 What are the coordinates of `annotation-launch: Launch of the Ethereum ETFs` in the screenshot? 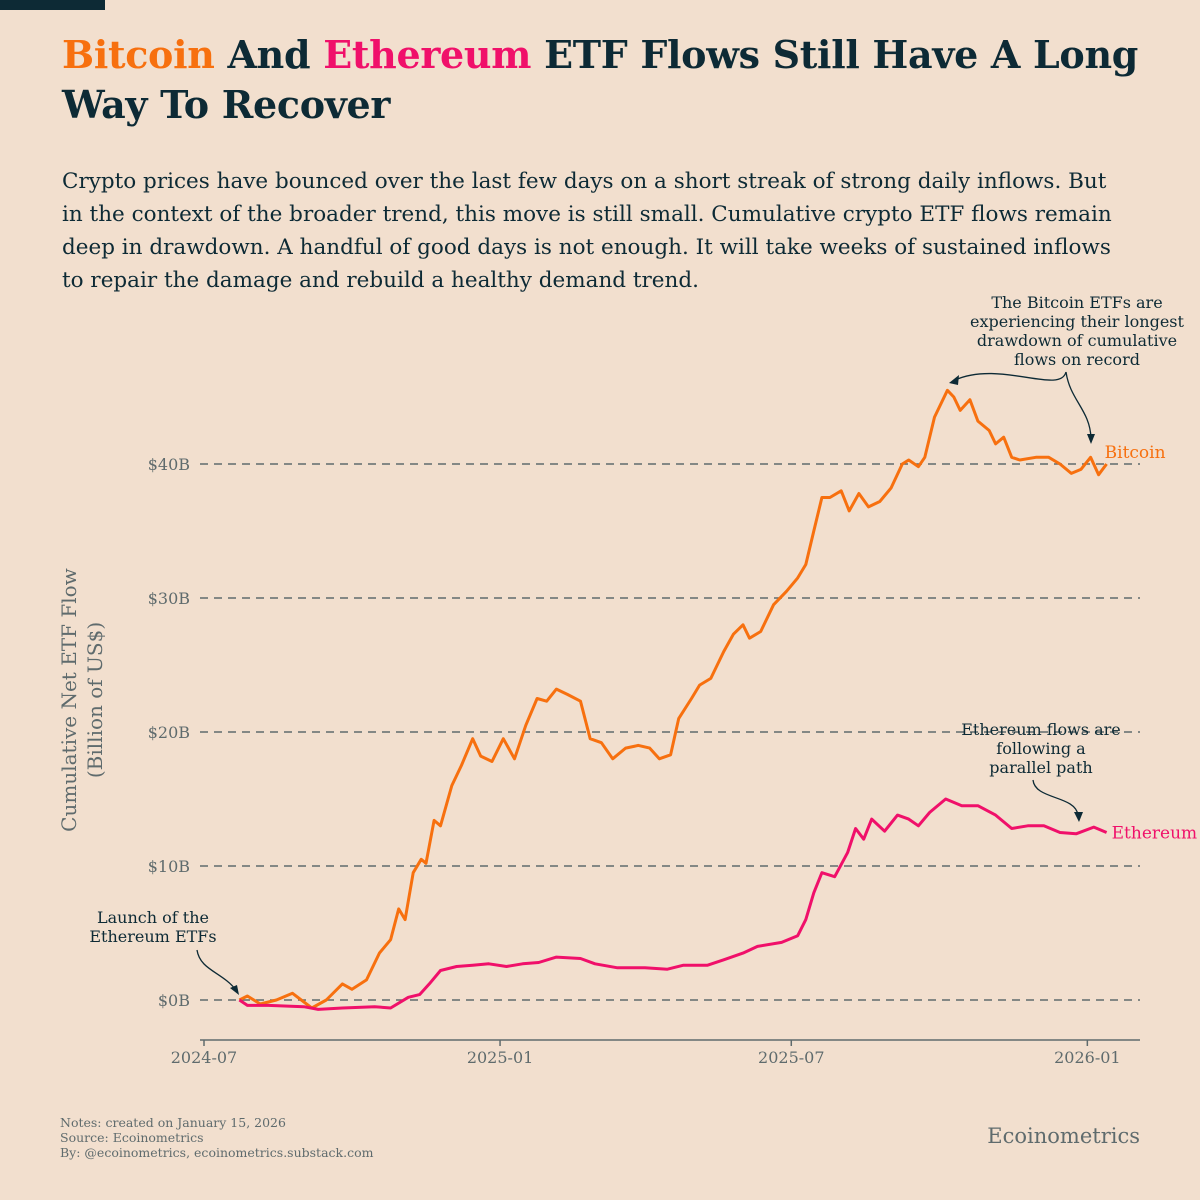 It's located at (152, 927).